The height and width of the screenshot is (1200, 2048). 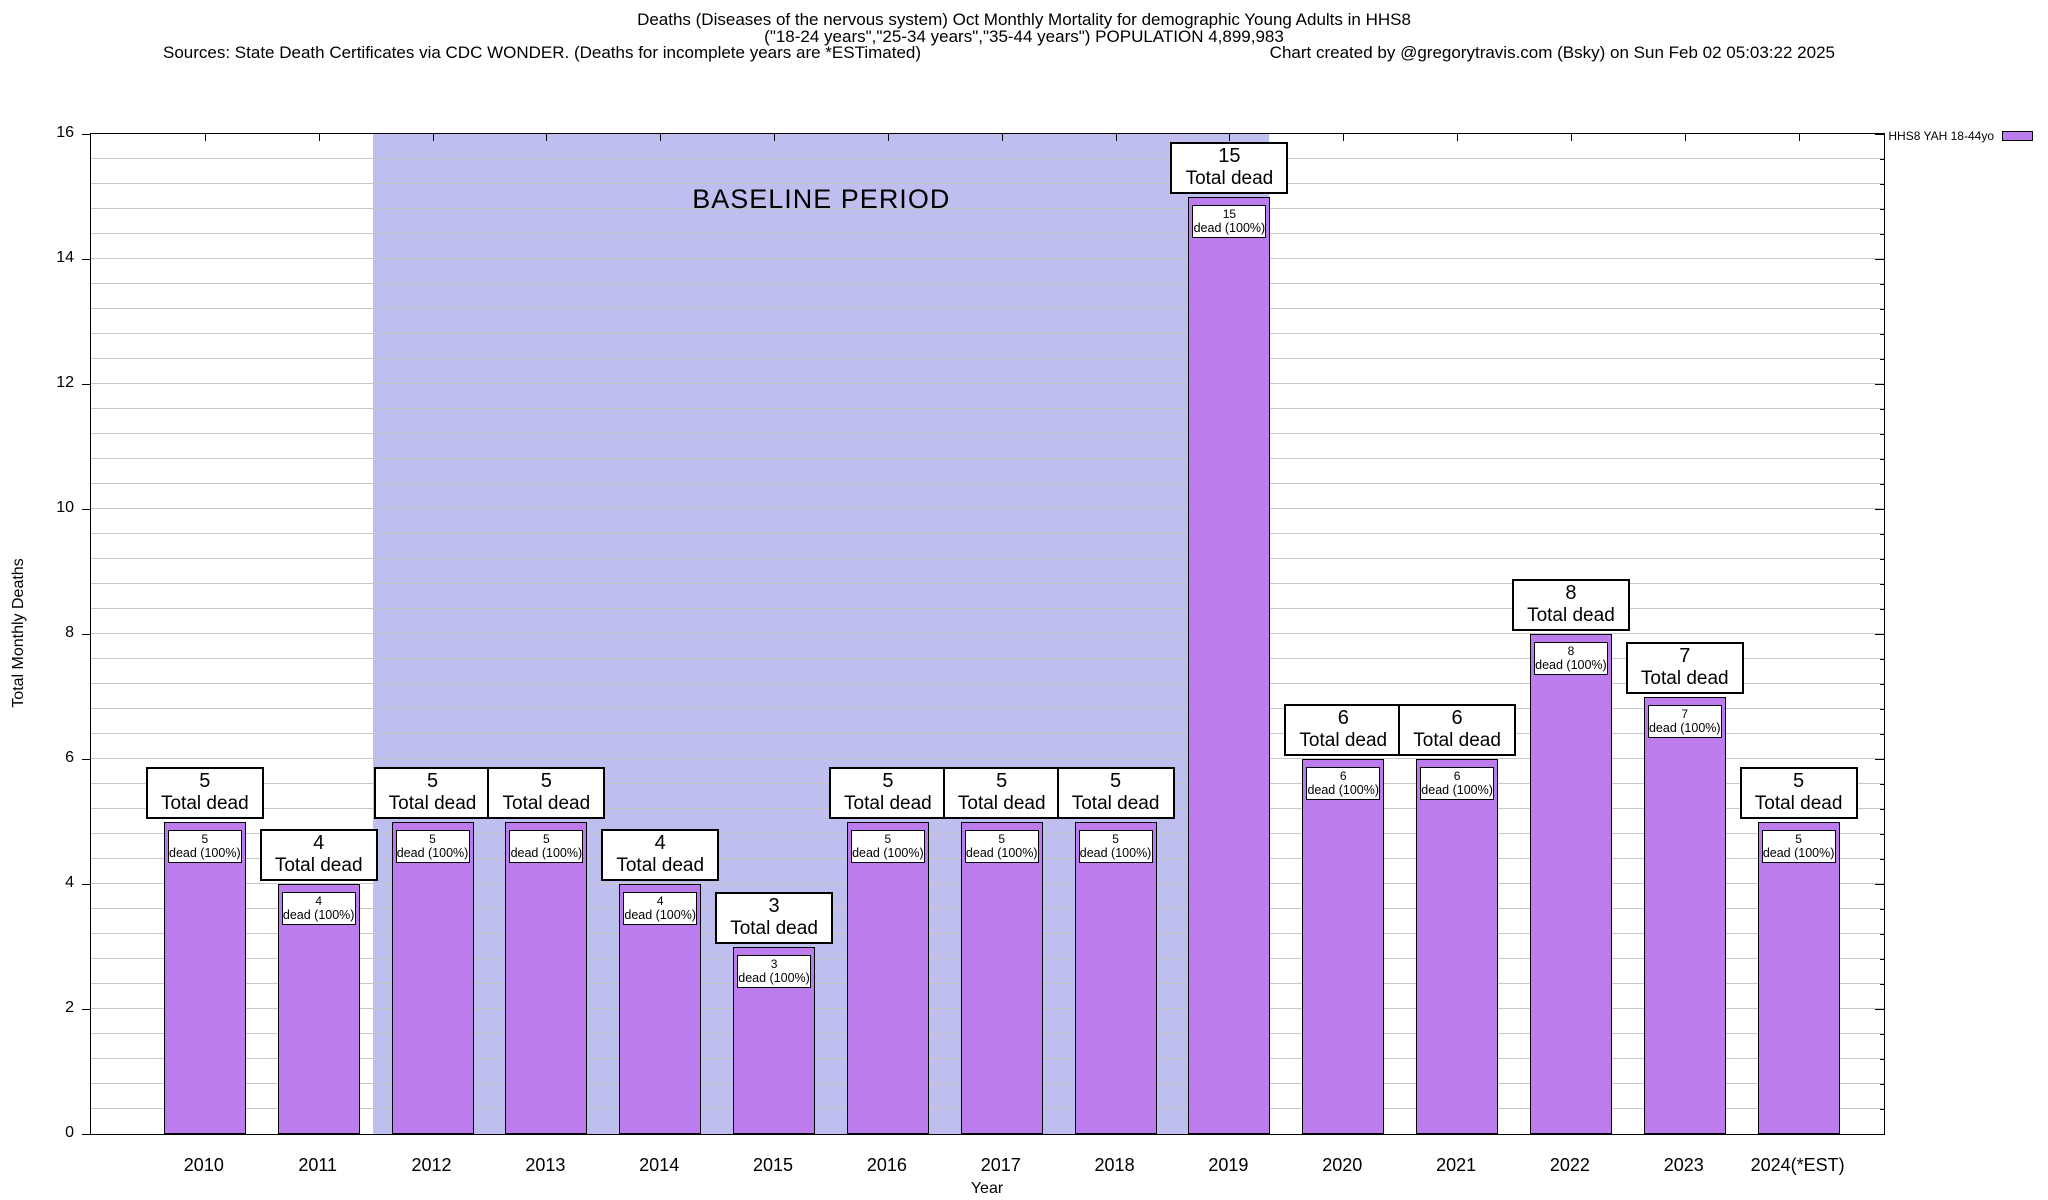 What do you see at coordinates (1797, 1165) in the screenshot?
I see `x-tick-label: 2024(*EST)` at bounding box center [1797, 1165].